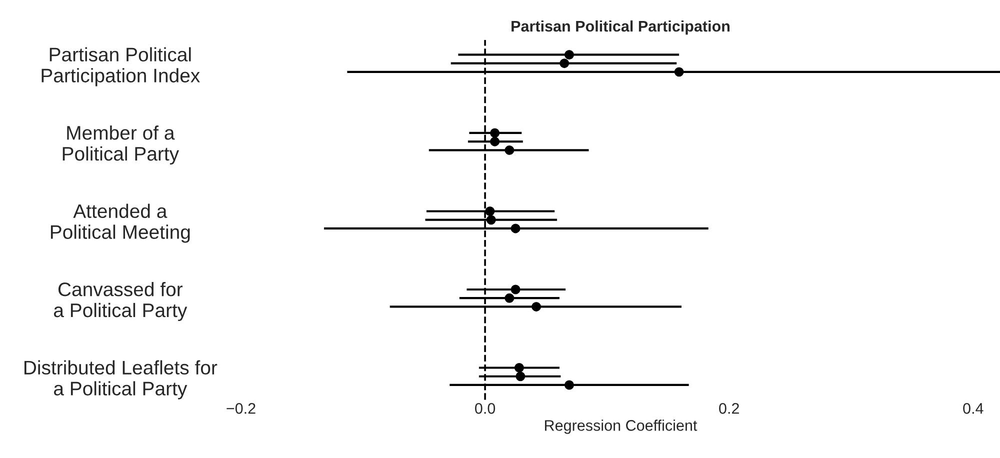 Image resolution: width=1000 pixels, height=458 pixels. Describe the element at coordinates (120, 223) in the screenshot. I see `y-tick-label: Attended a Political Meeting` at that location.